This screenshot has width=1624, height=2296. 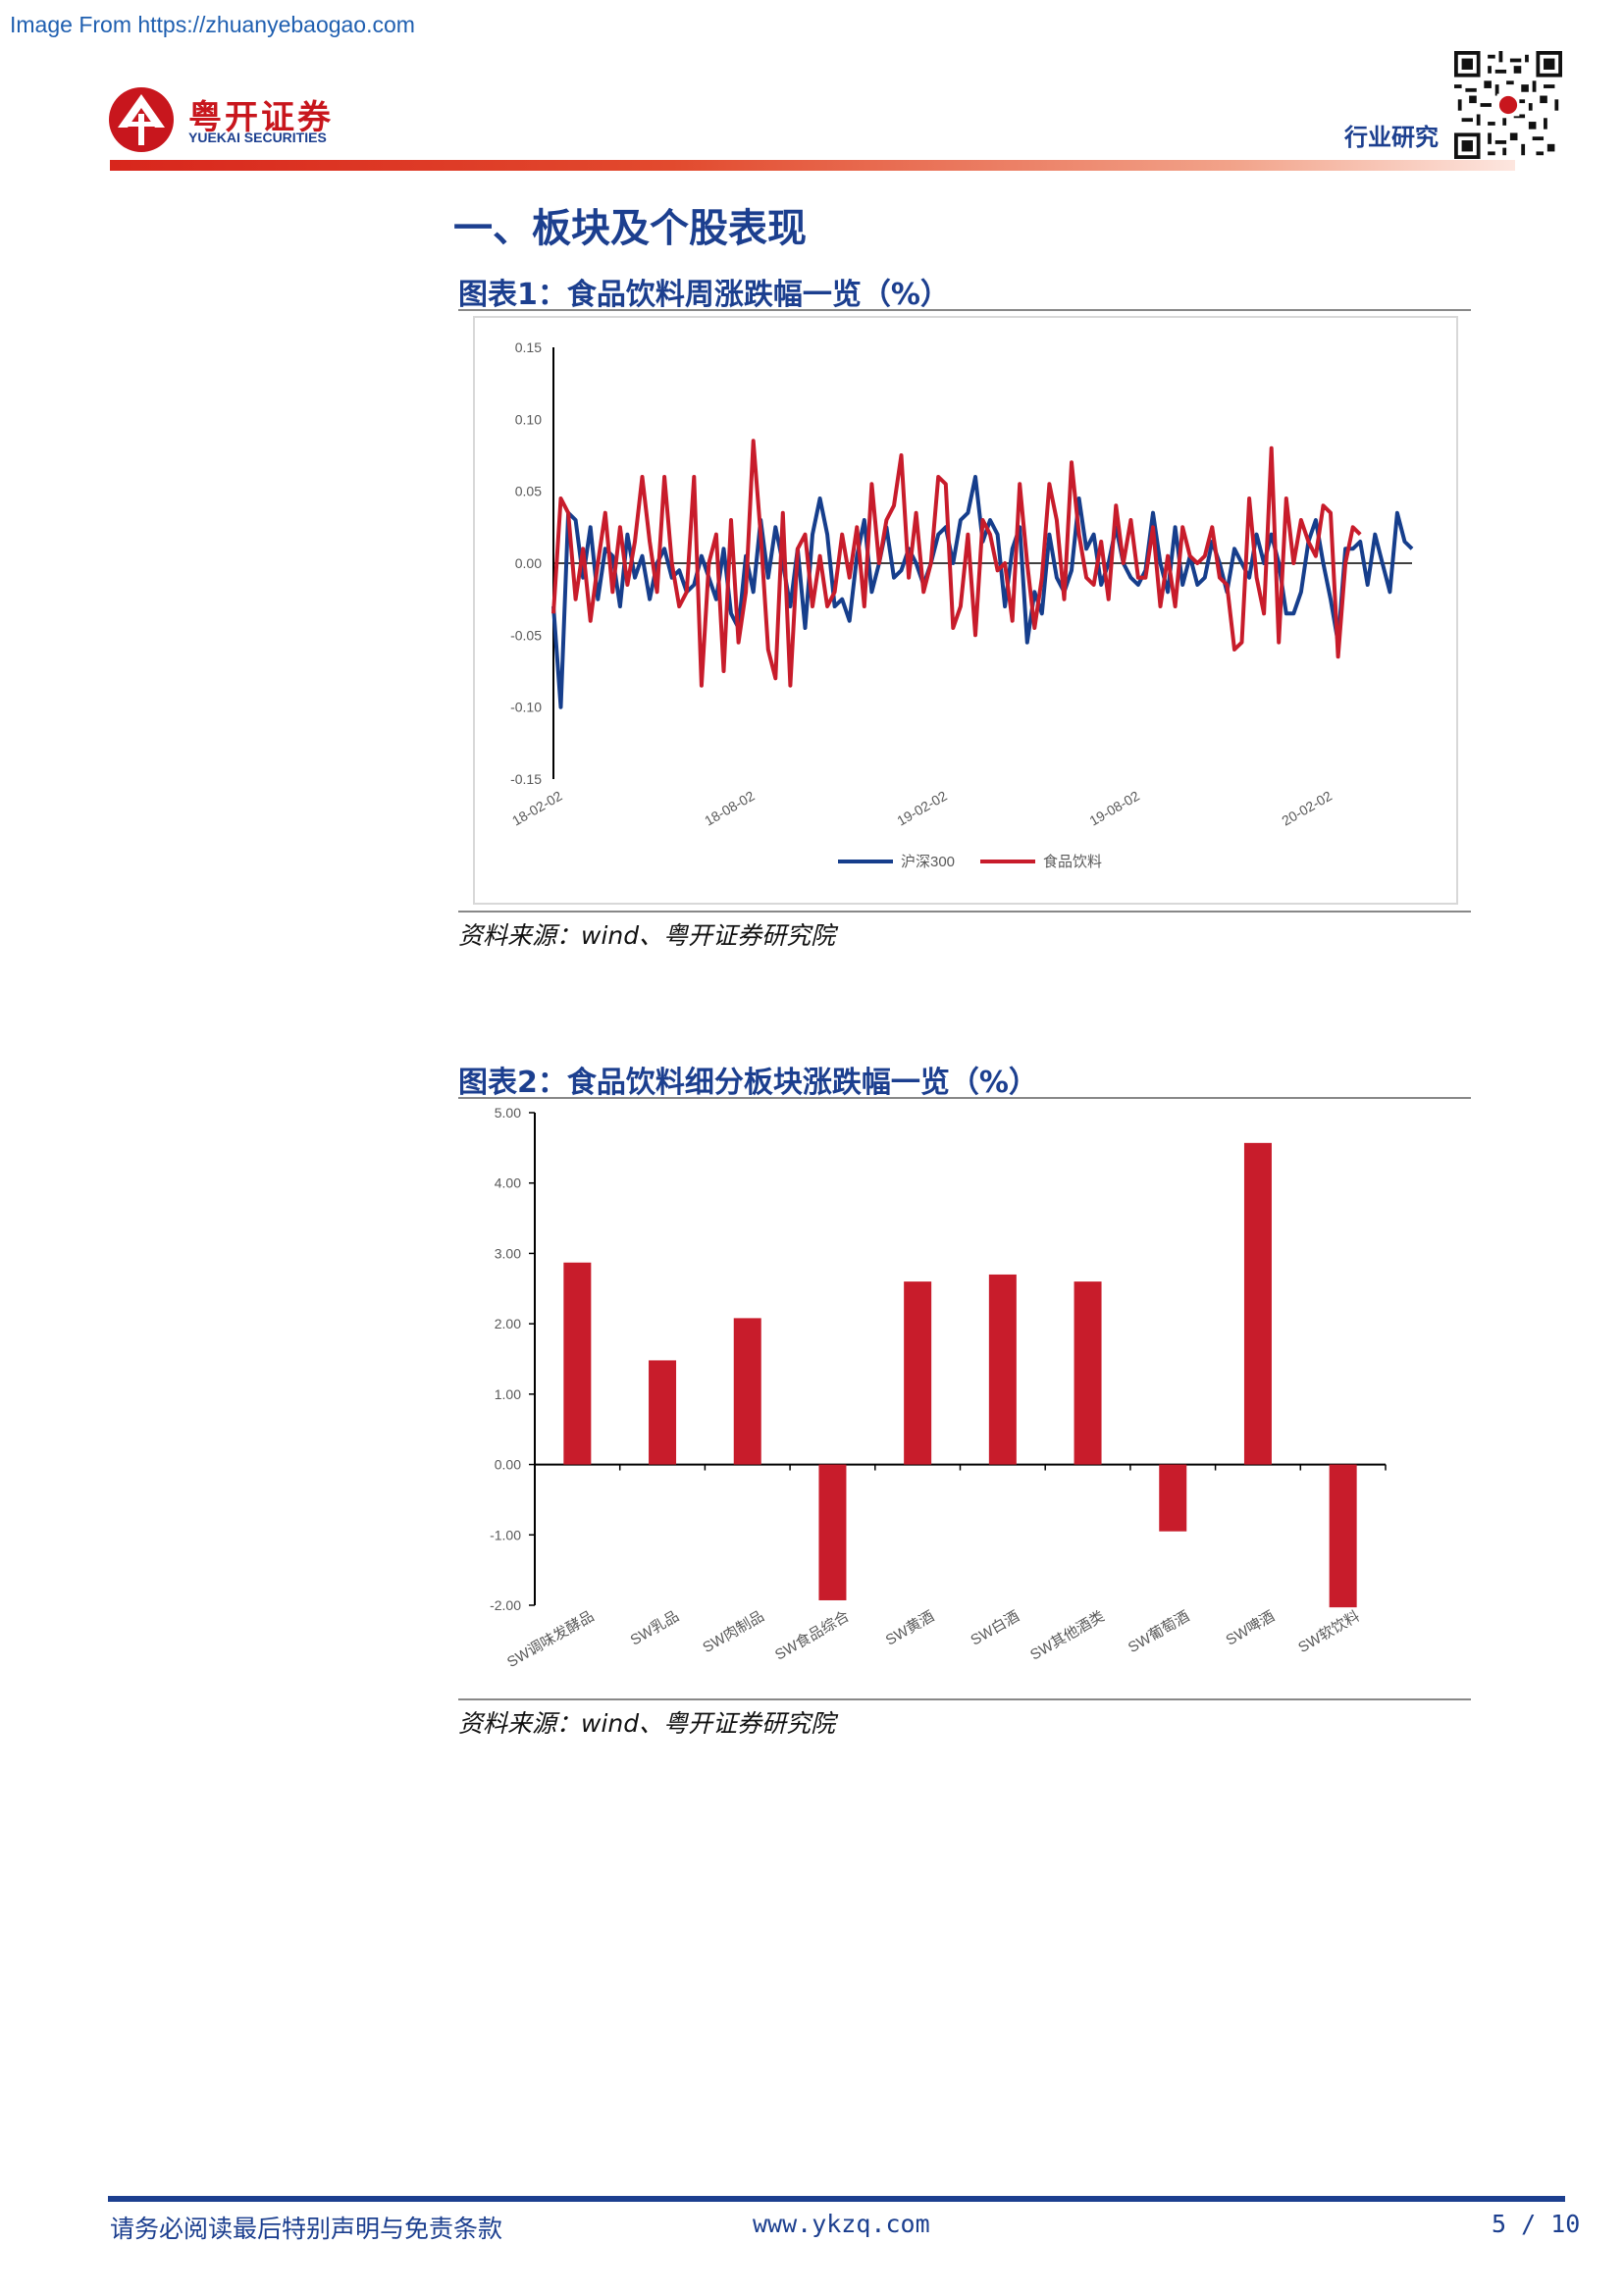 What do you see at coordinates (964, 310) in the screenshot?
I see `figure1-top-rule` at bounding box center [964, 310].